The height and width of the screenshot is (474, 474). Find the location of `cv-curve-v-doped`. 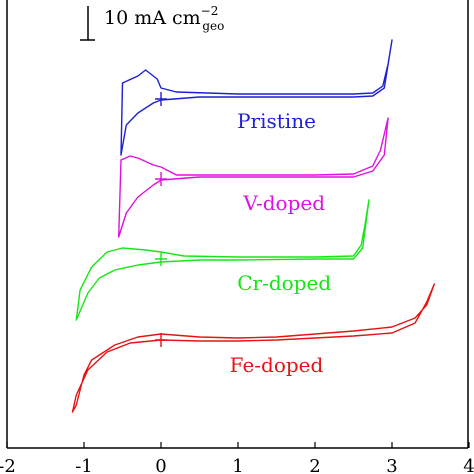

cv-curve-v-doped is located at coordinates (253, 177).